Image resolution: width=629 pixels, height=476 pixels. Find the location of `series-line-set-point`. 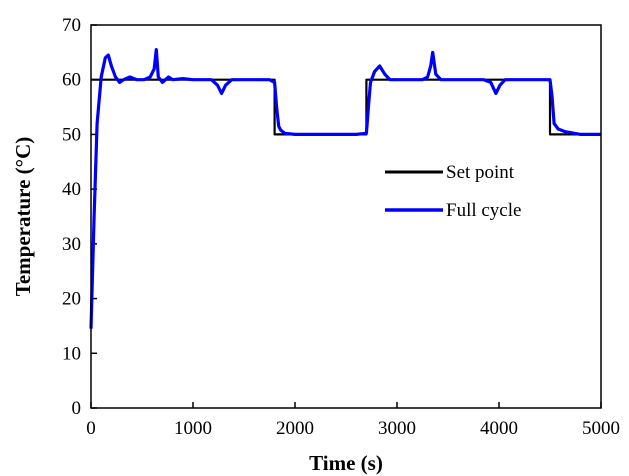

series-line-set-point is located at coordinates (346, 107).